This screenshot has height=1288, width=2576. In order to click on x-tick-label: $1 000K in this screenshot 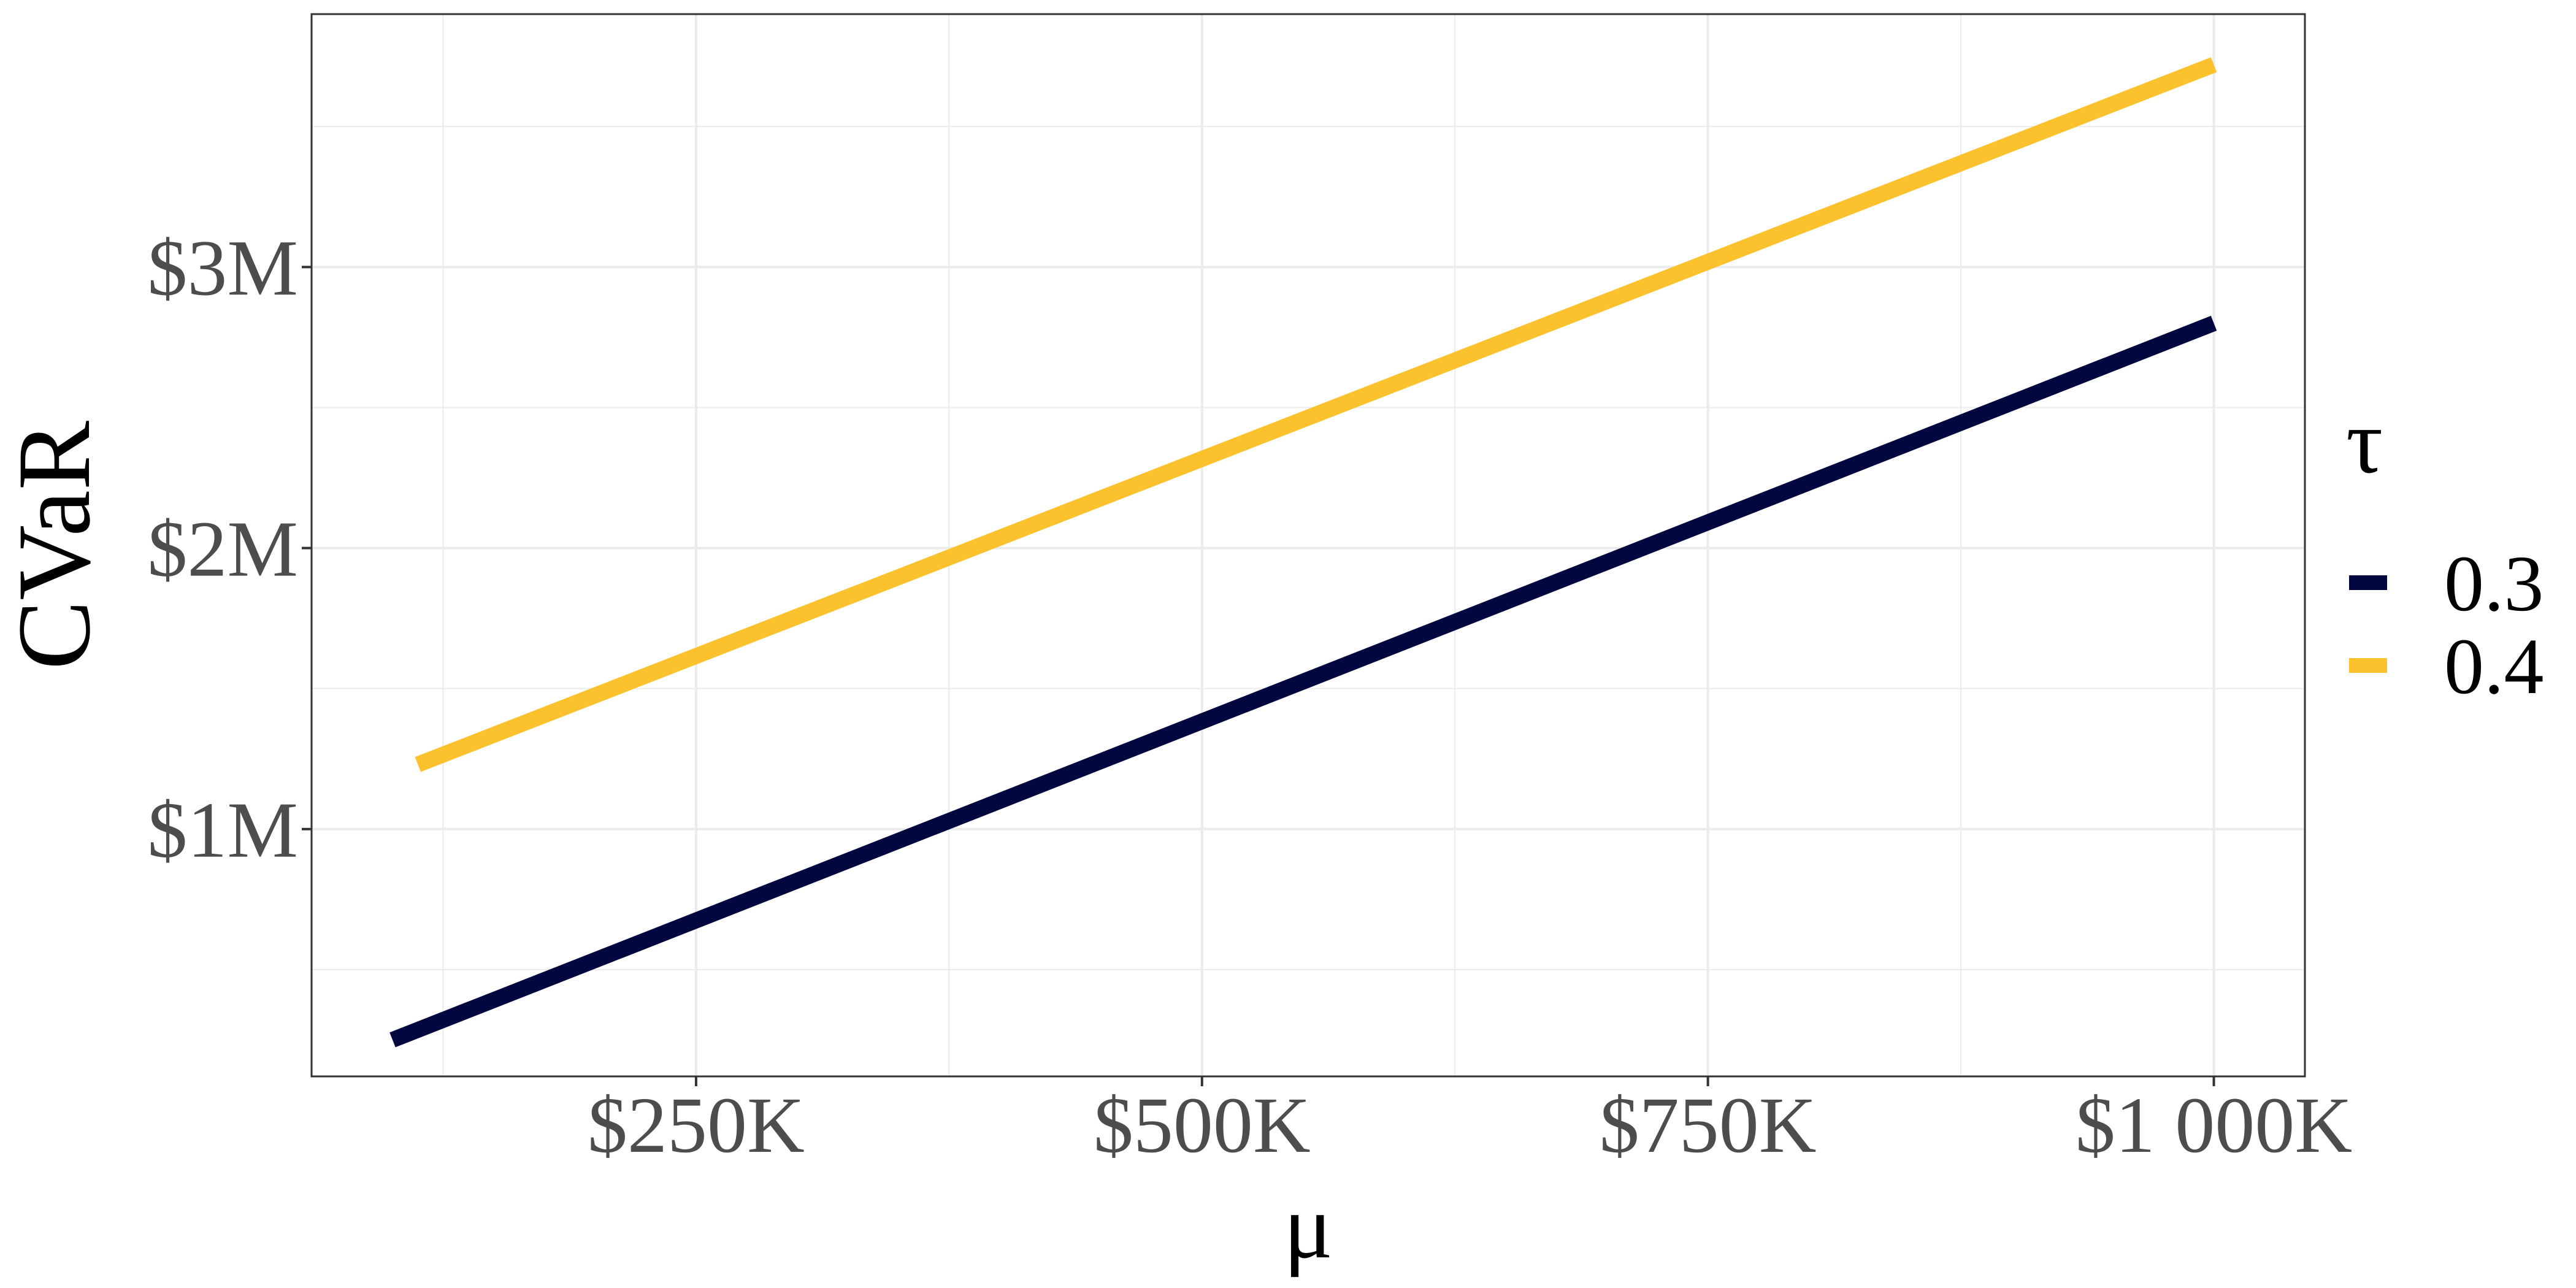, I will do `click(2214, 1125)`.